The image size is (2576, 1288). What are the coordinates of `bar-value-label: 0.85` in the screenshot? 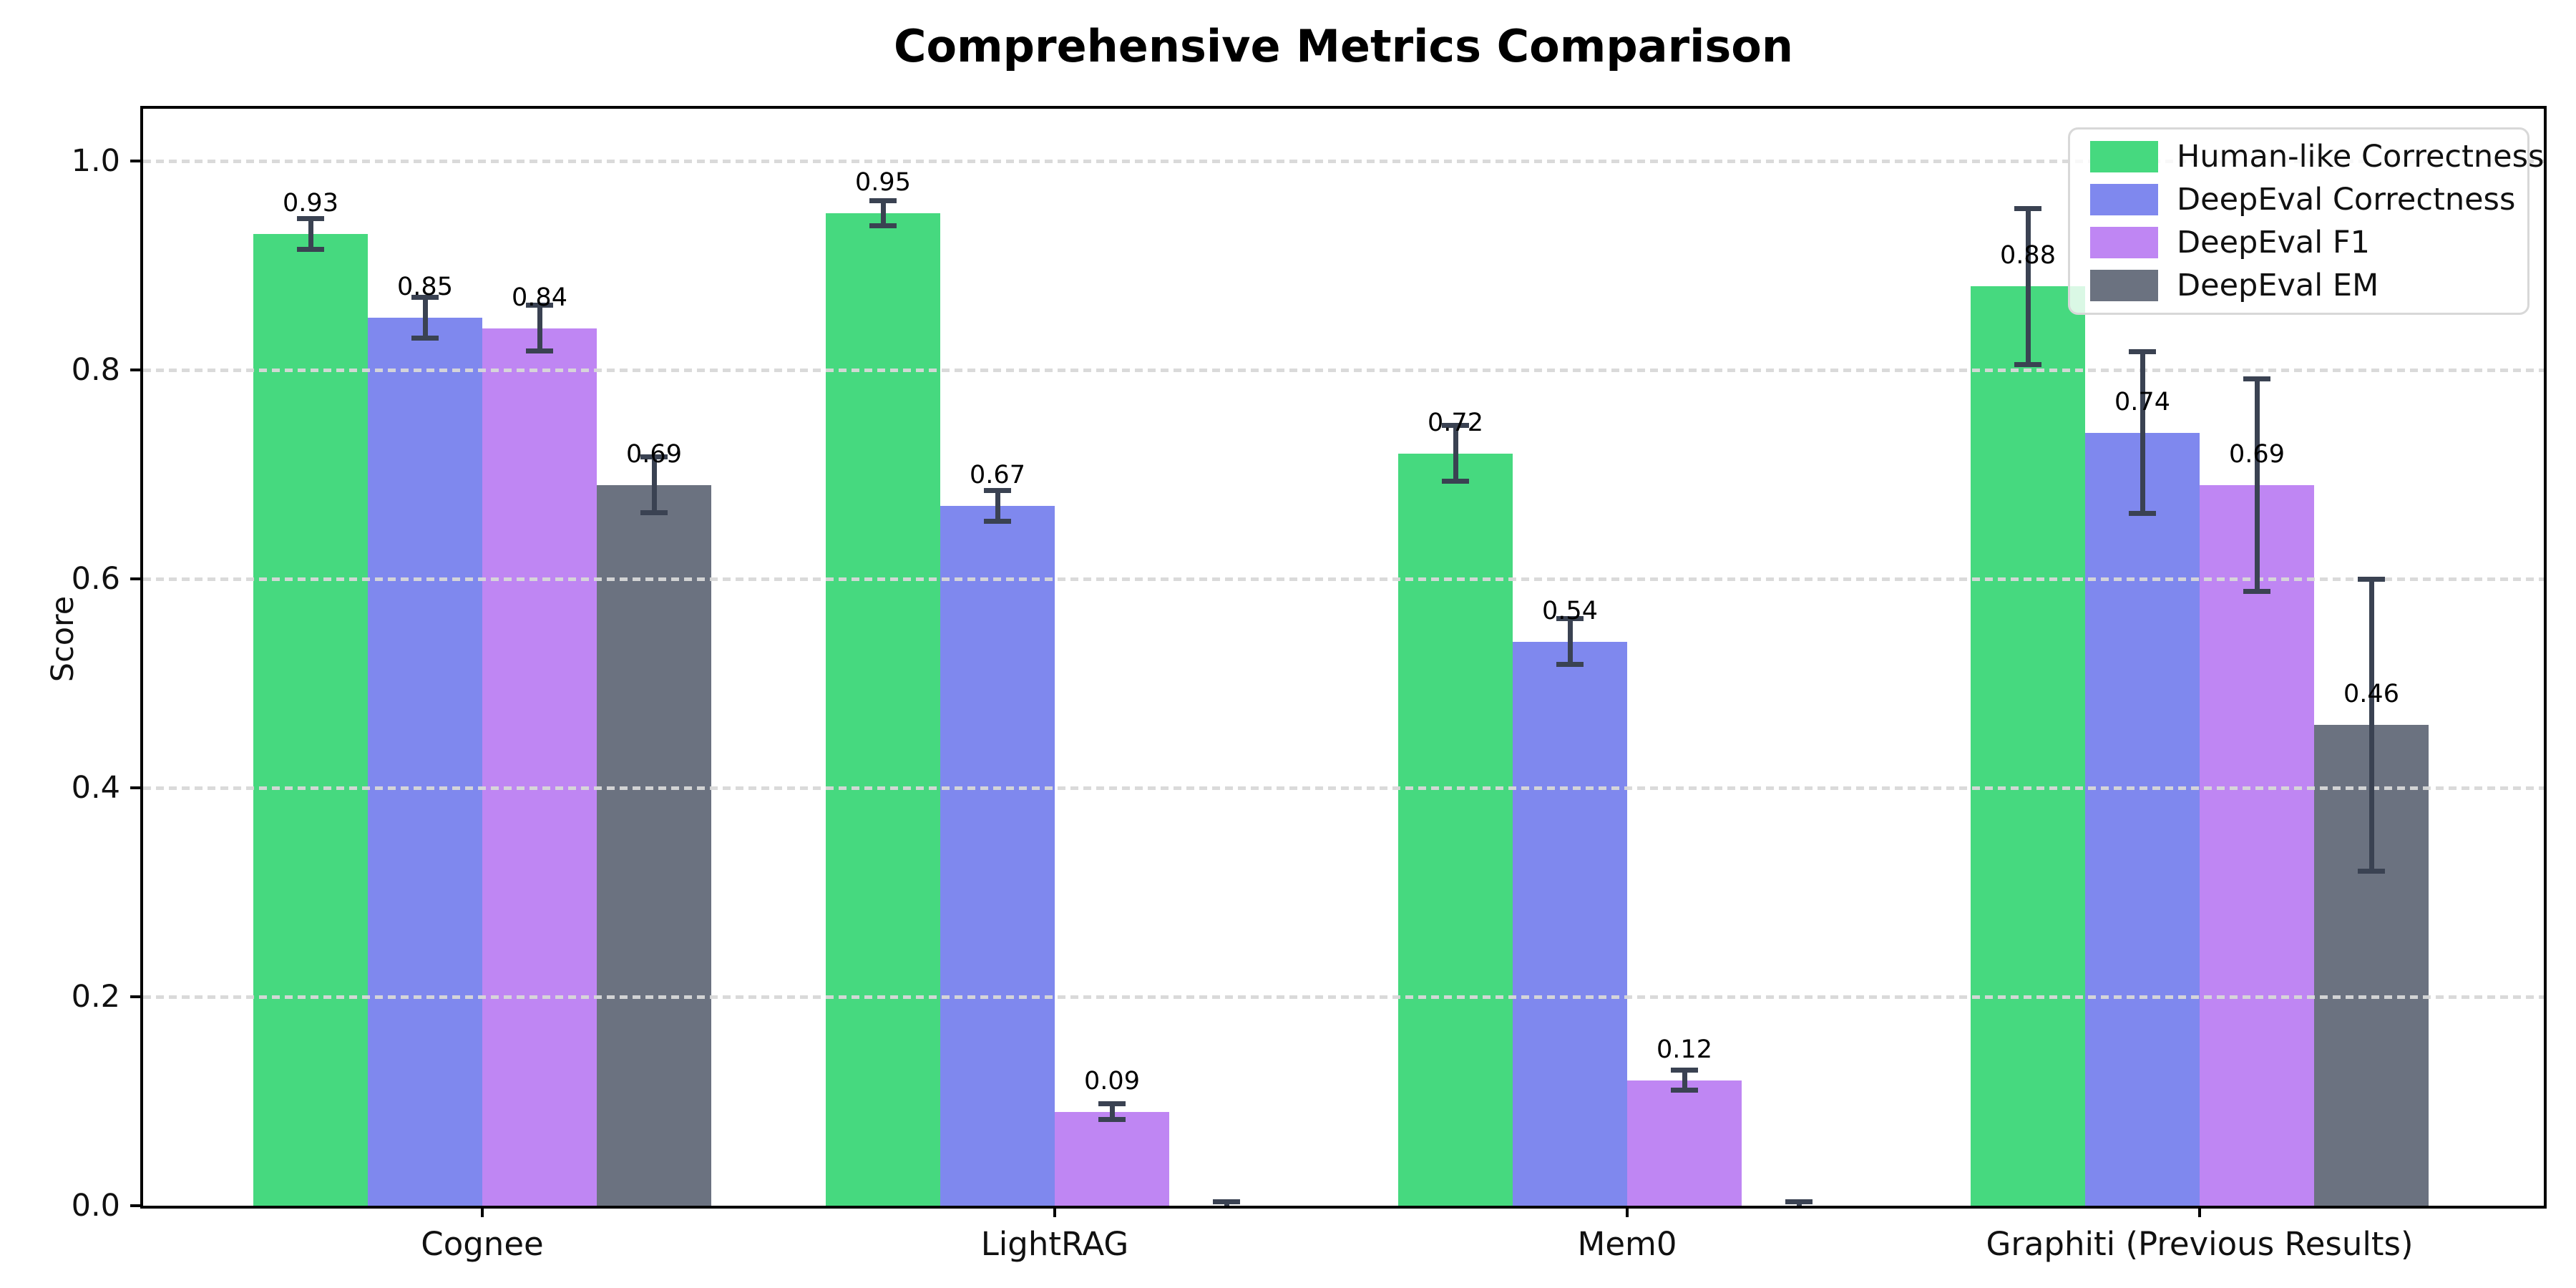 It's located at (425, 287).